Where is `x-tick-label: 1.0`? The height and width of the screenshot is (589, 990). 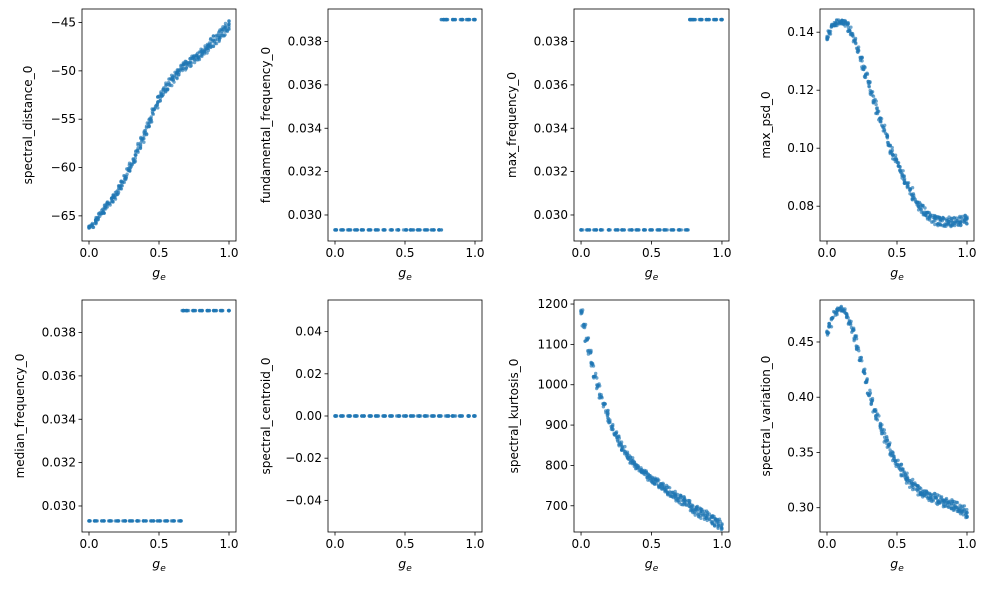
x-tick-label: 1.0 is located at coordinates (228, 253).